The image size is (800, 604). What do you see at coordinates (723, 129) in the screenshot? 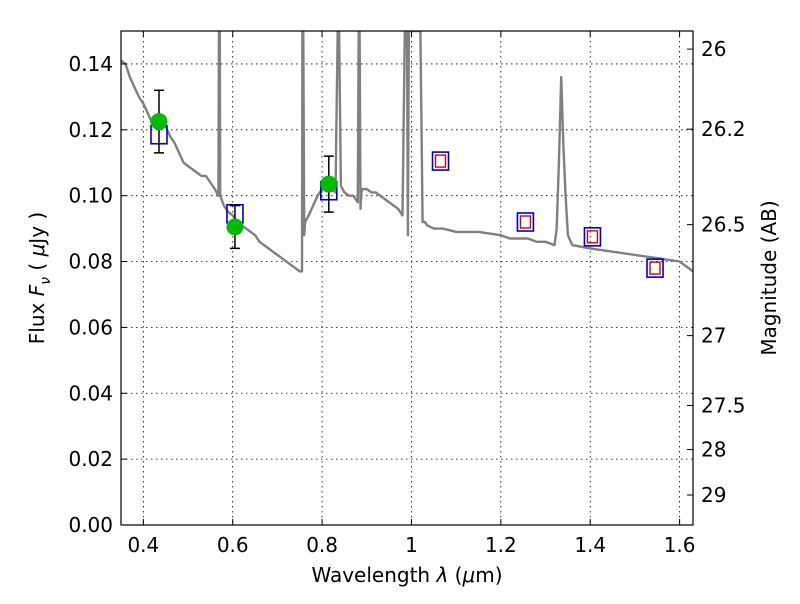
I see `y2-tick-label: 26.2` at bounding box center [723, 129].